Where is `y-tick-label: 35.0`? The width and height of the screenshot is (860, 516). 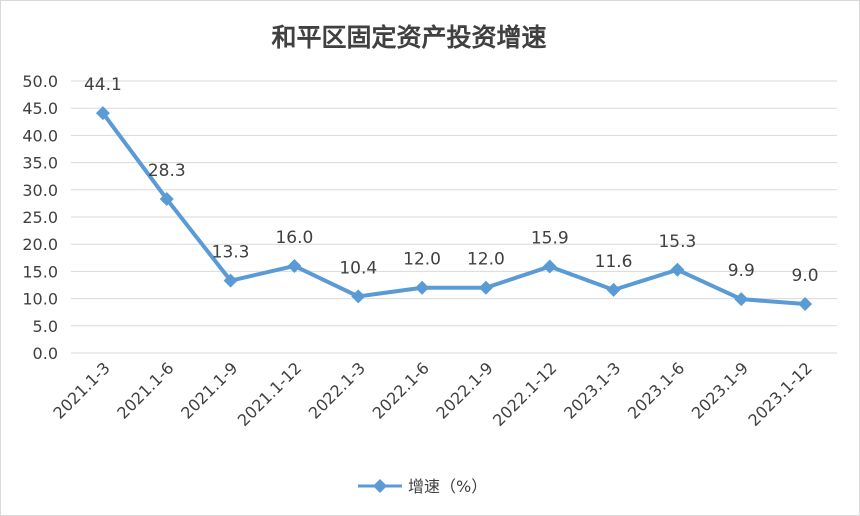 y-tick-label: 35.0 is located at coordinates (40, 163).